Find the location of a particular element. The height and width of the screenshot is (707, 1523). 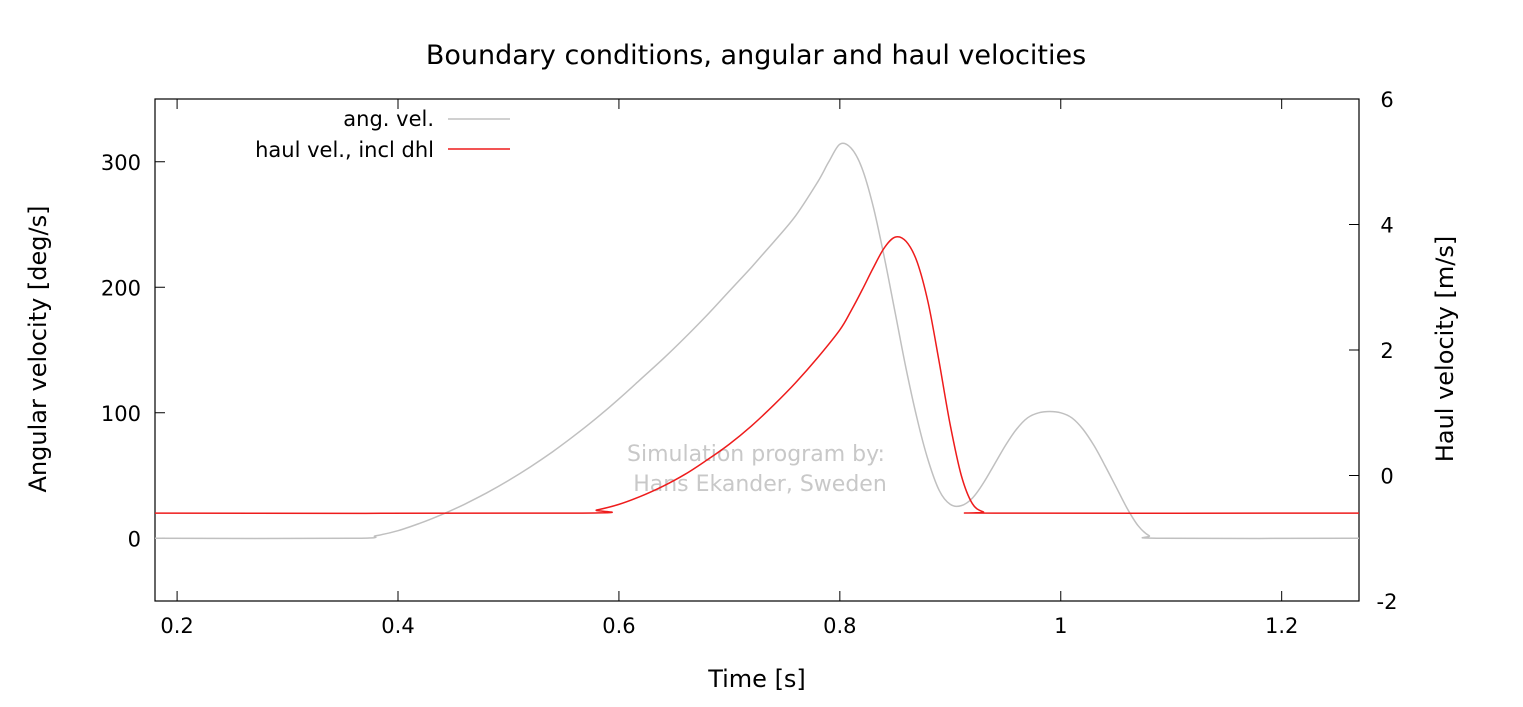

watermark-line-2: Hans Ekander, Sweden is located at coordinates (760, 484).